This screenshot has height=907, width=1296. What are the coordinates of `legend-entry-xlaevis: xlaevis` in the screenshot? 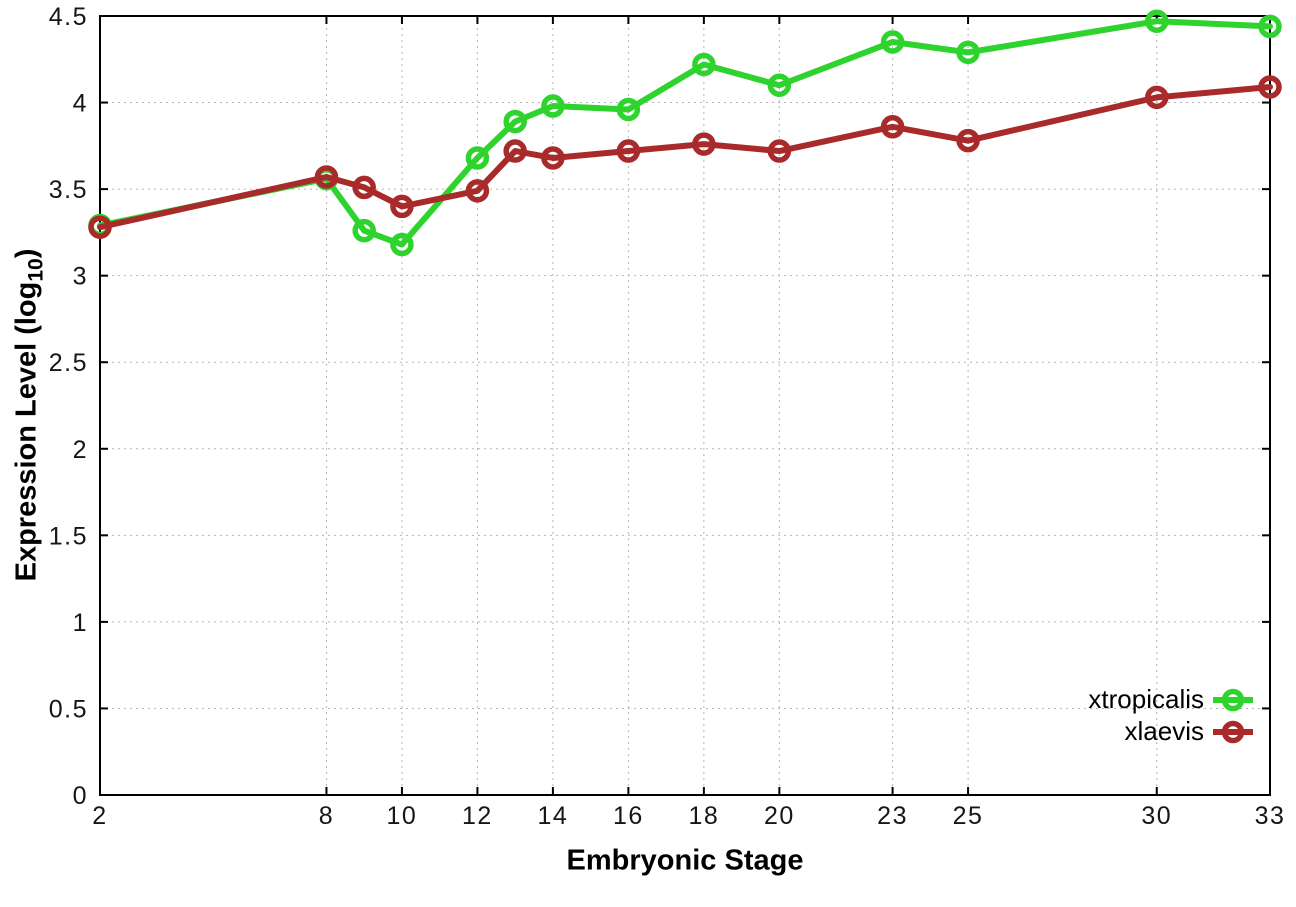 It's located at (1189, 731).